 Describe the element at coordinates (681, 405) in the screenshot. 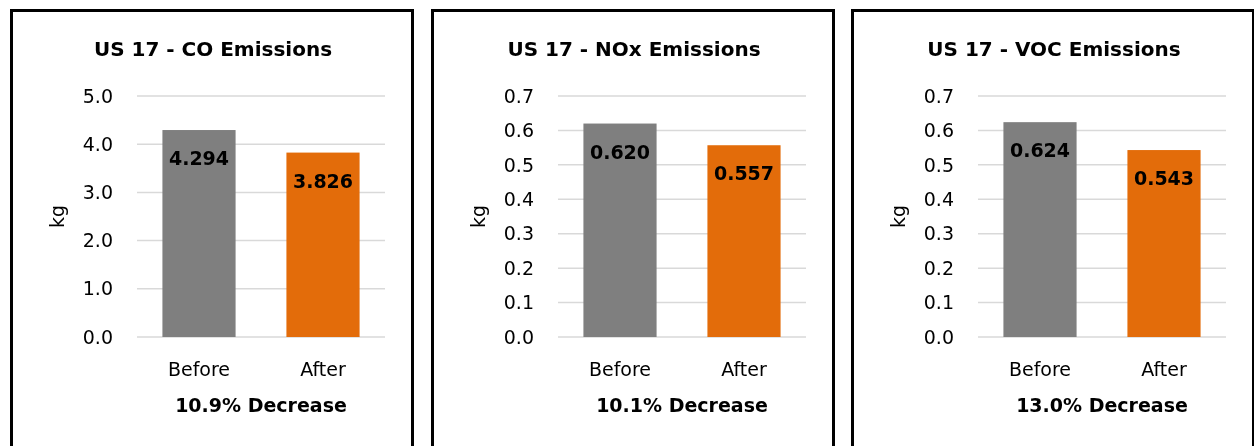

I see `x-axis-title: 10.1% Decrease` at that location.